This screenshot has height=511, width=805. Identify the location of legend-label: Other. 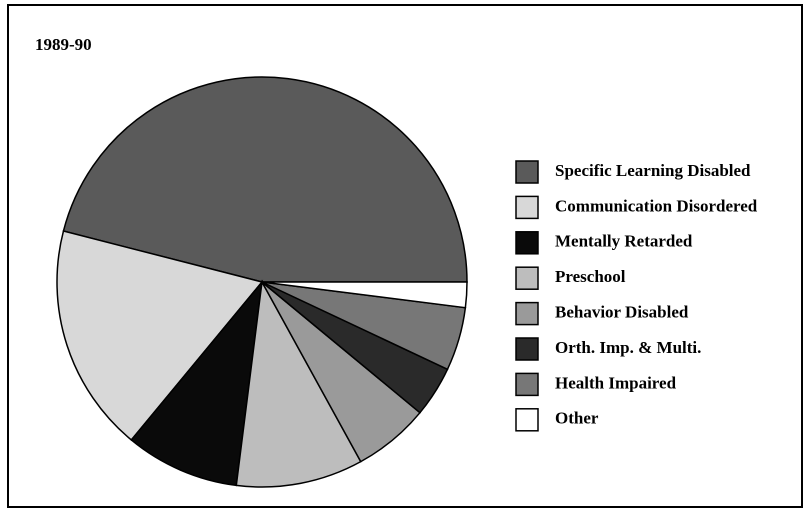
(577, 418).